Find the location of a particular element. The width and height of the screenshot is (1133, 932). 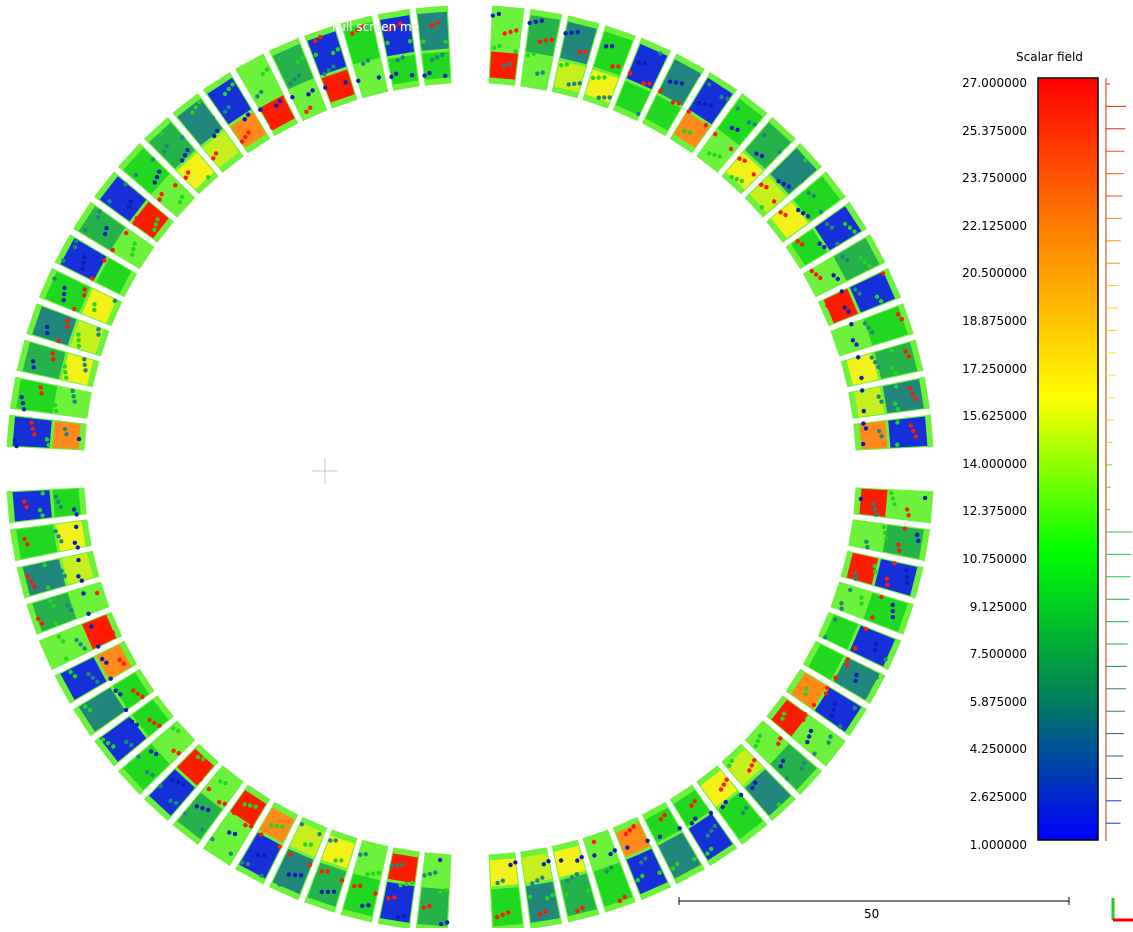

scalar-field-label: 23.750000 is located at coordinates (994, 178).